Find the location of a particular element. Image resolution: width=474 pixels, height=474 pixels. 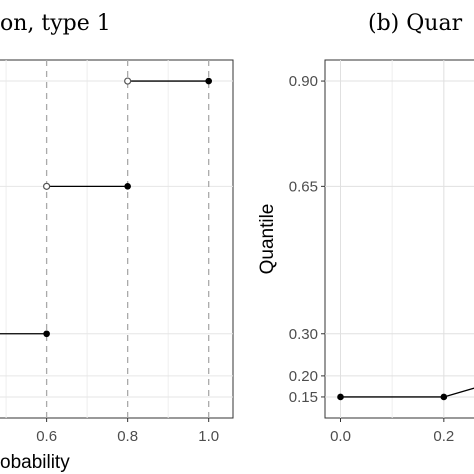

left-x-tick-label: 0.8 is located at coordinates (127, 436).